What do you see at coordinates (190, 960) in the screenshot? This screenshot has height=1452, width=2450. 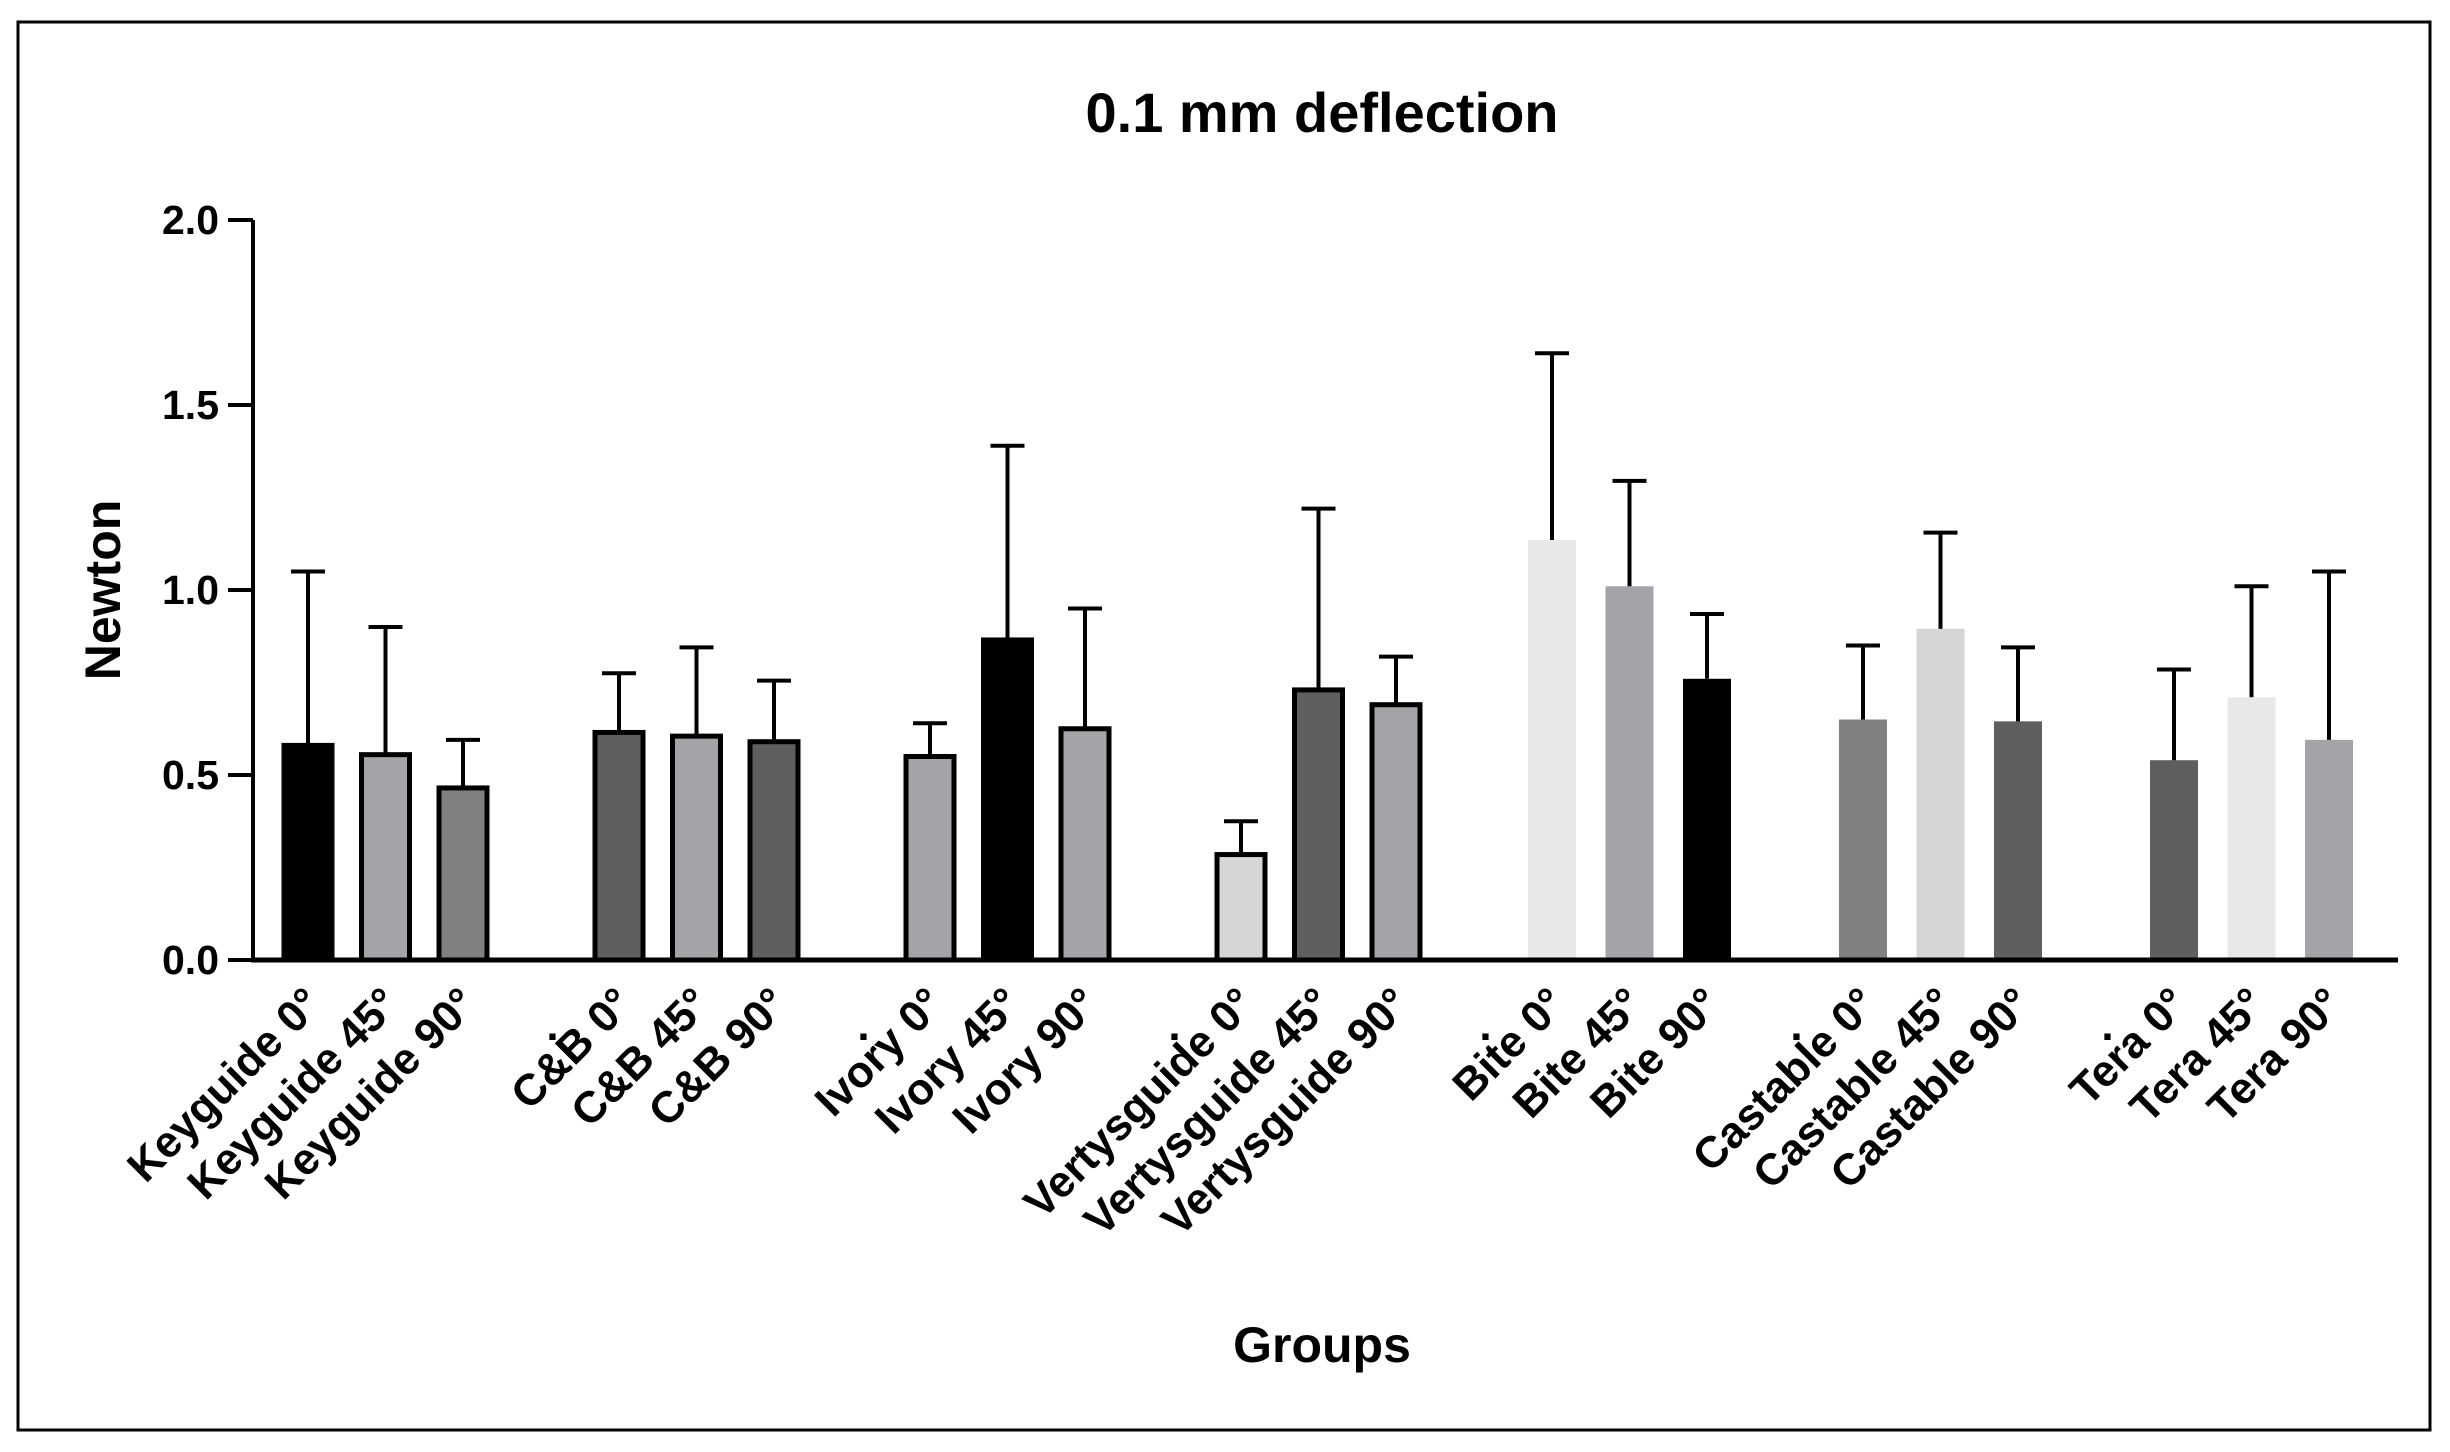 I see `y-tick-label: 0.0` at bounding box center [190, 960].